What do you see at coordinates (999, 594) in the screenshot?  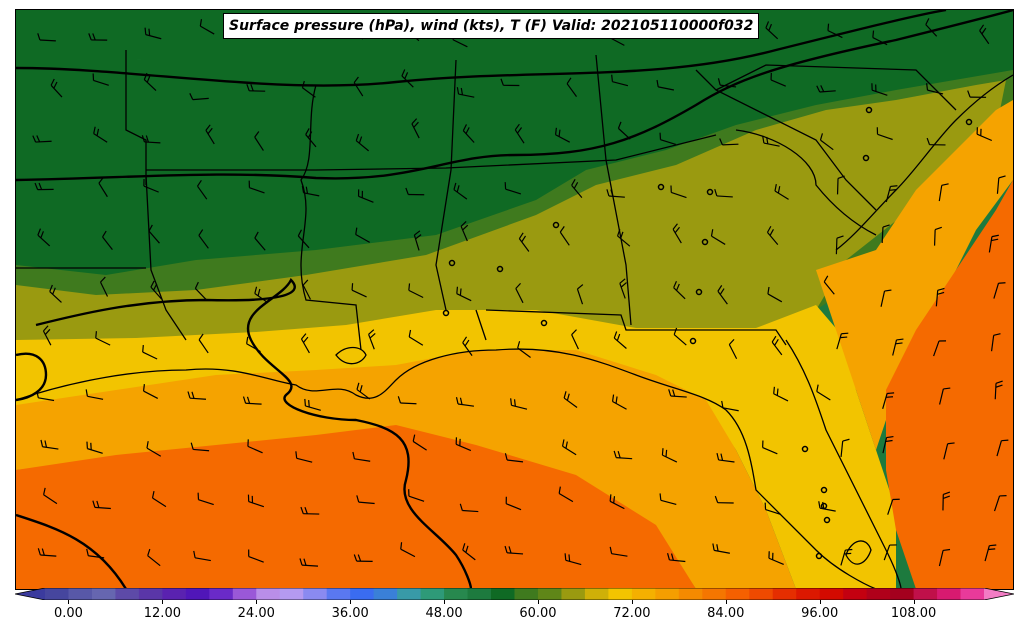 I see `colorbar-extend-high` at bounding box center [999, 594].